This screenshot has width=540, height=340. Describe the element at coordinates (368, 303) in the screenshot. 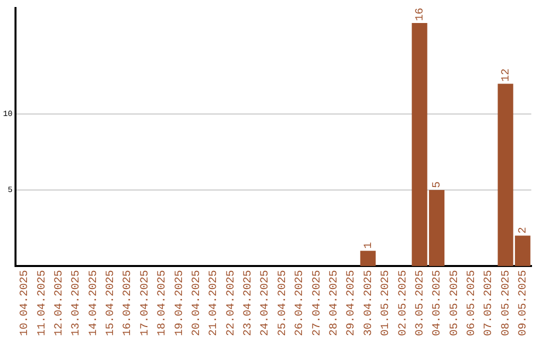

I see `x-tick-label: 30.04.2025` at that location.